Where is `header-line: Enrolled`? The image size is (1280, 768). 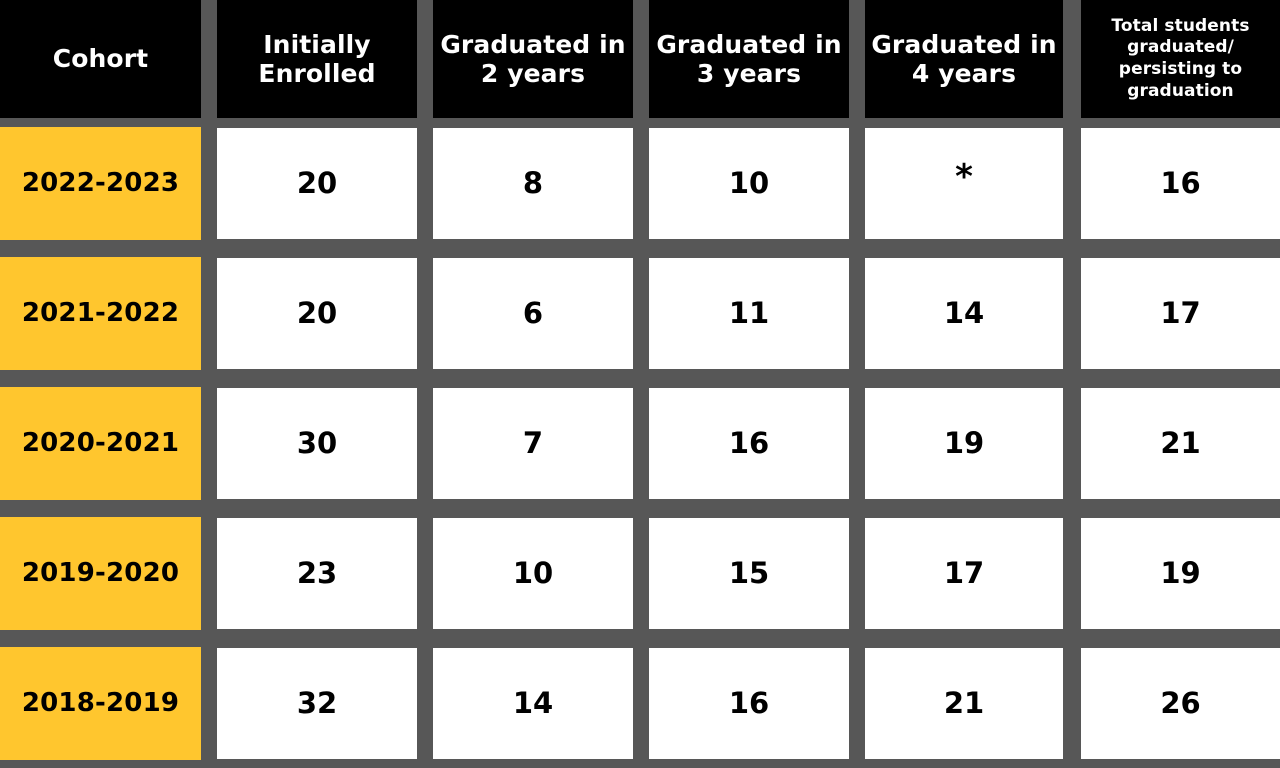
header-line: Enrolled is located at coordinates (317, 73).